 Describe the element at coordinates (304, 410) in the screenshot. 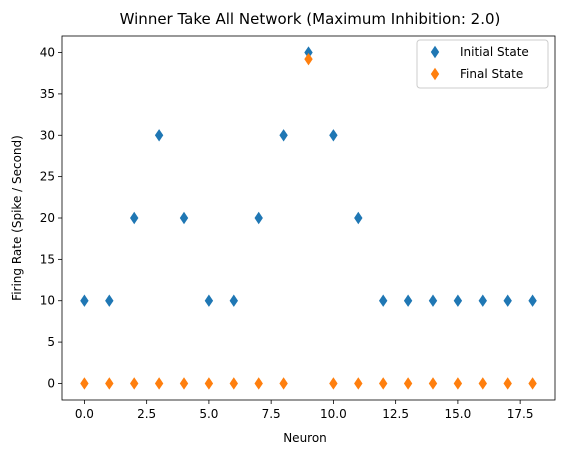

I see `x-axis: 0.0 2.5 5.0 7.5 10.0 12.5 15.0 17.5` at that location.